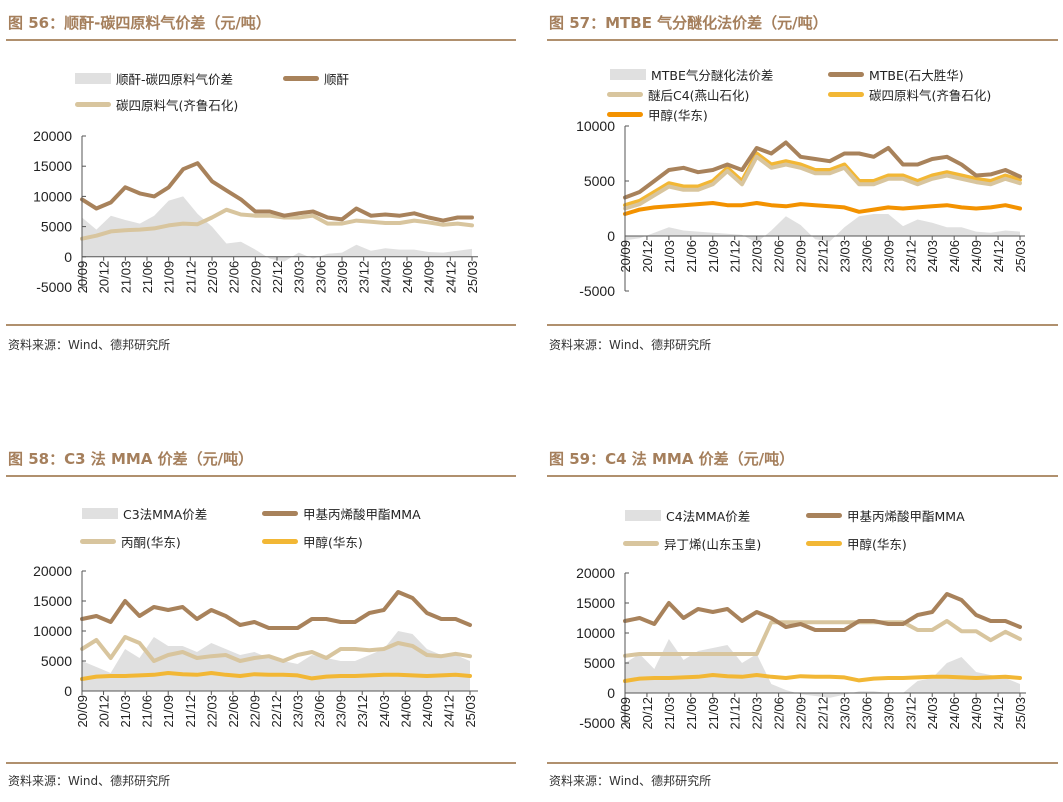  What do you see at coordinates (316, 78) in the screenshot?
I see `chart-56-legend-ma: 顺酐` at bounding box center [316, 78].